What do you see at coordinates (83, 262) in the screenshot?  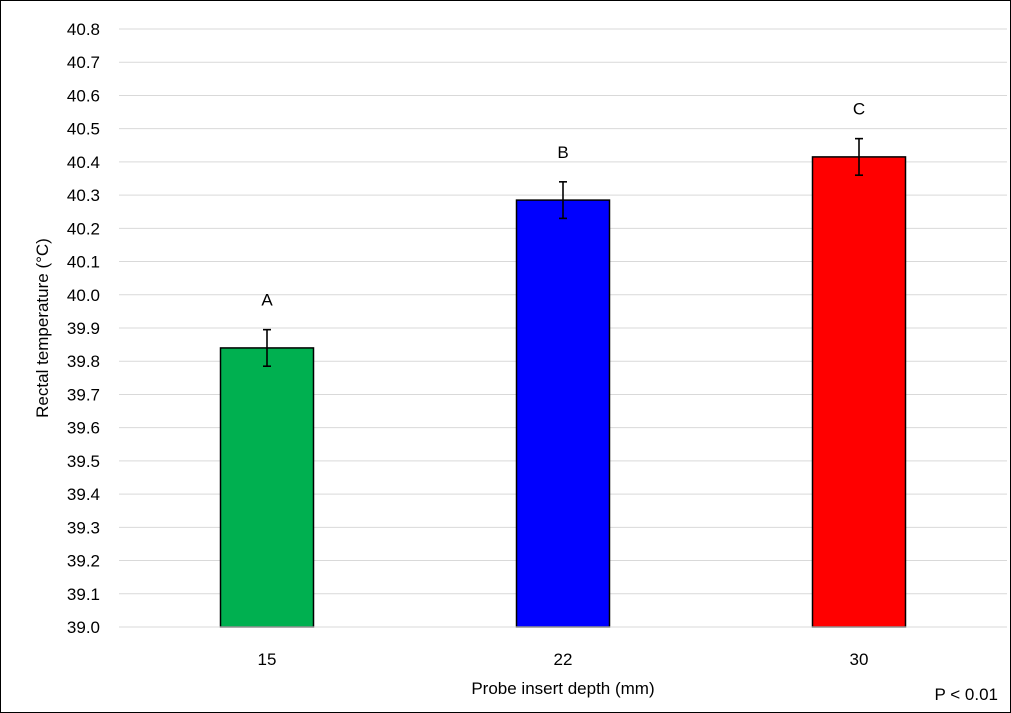 I see `y-tick-label: 40.1` at bounding box center [83, 262].